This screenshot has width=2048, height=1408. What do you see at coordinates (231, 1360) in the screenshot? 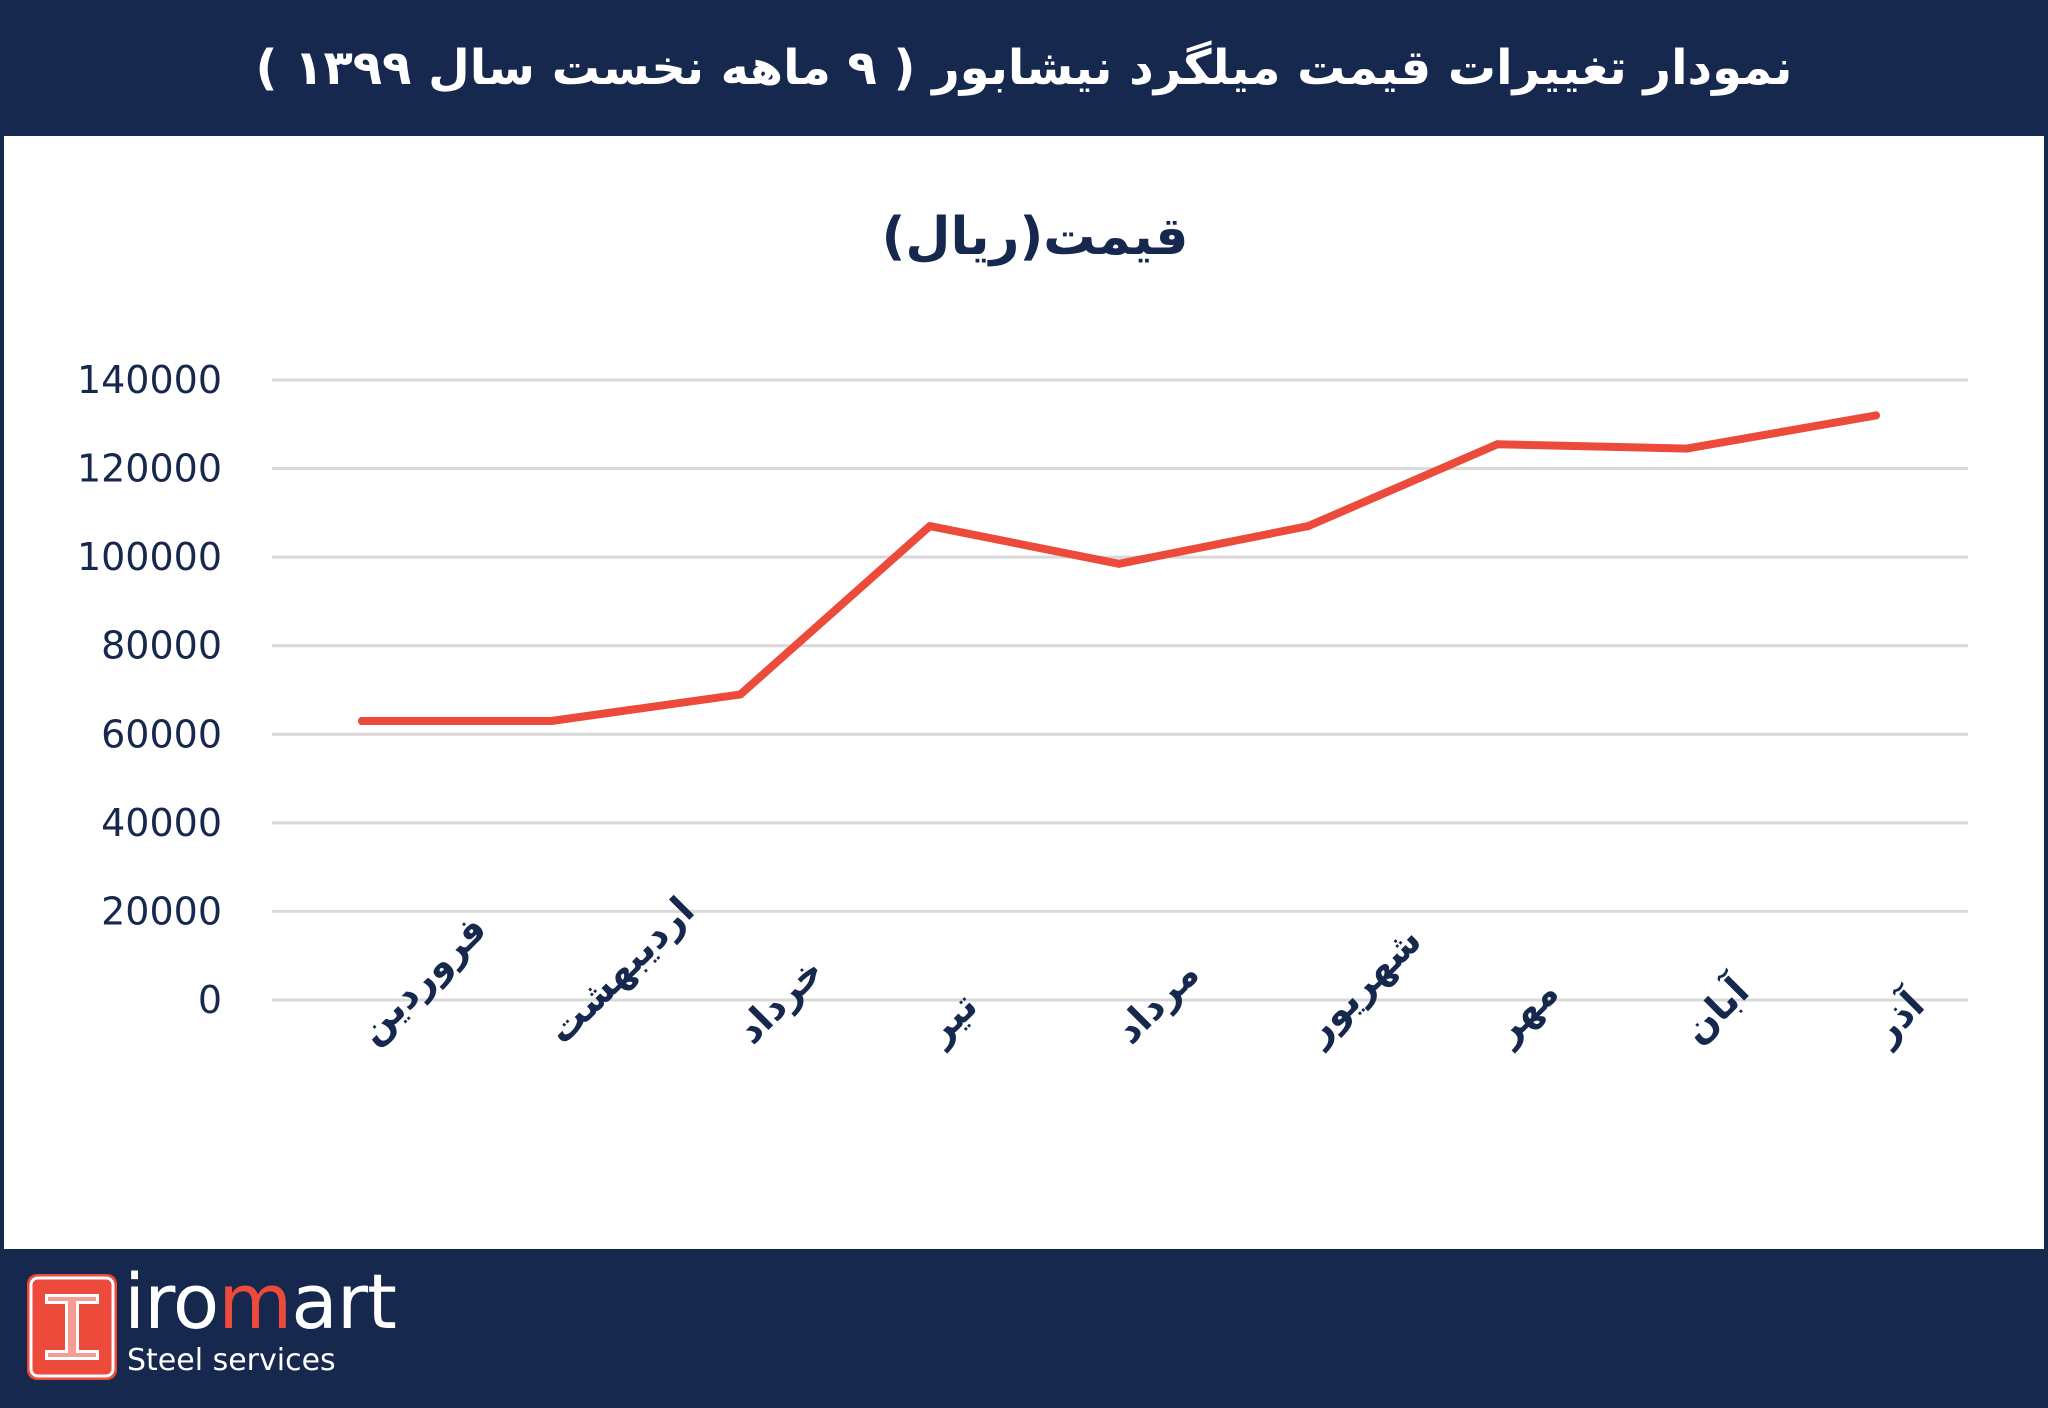
I see `brand-tagline: Steel services` at bounding box center [231, 1360].